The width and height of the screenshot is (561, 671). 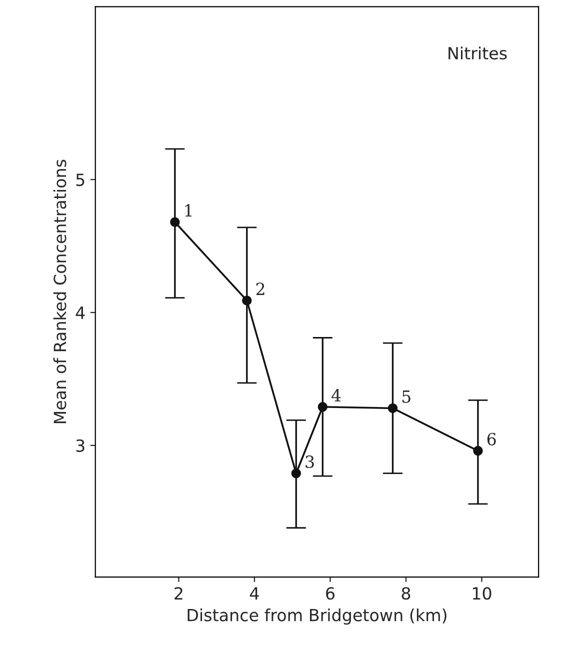 I want to click on annotation: 1, so click(x=188, y=210).